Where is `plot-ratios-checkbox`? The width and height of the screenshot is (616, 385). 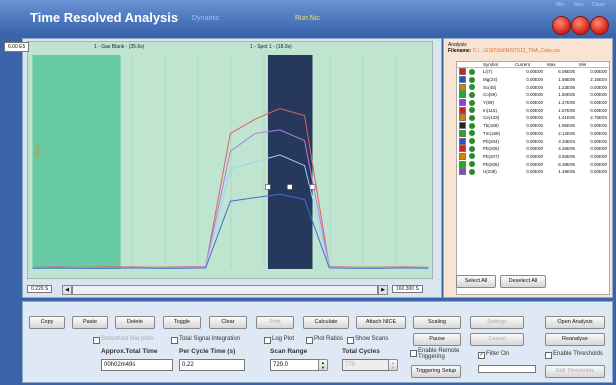 plot-ratios-checkbox is located at coordinates (309, 340).